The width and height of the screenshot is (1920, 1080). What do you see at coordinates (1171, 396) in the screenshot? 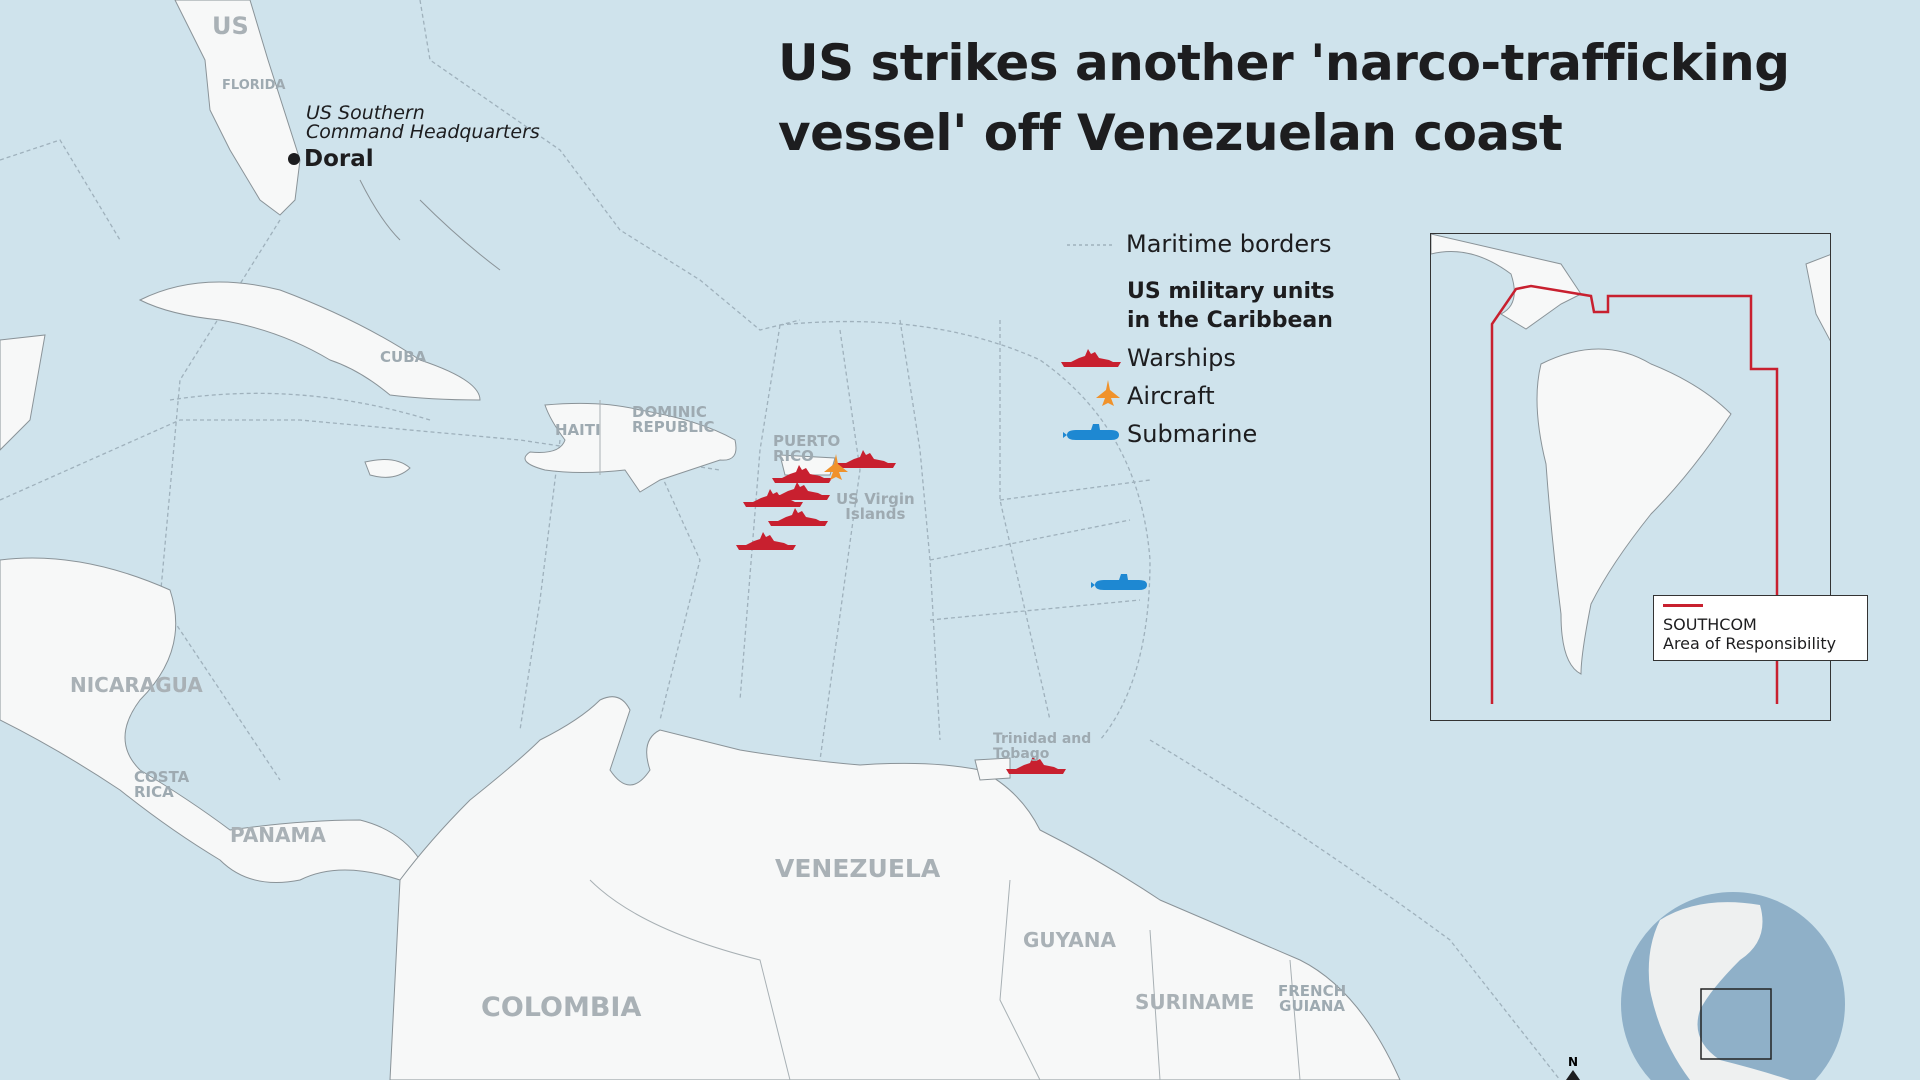
I see `legend-aircraft: Aircraft` at bounding box center [1171, 396].